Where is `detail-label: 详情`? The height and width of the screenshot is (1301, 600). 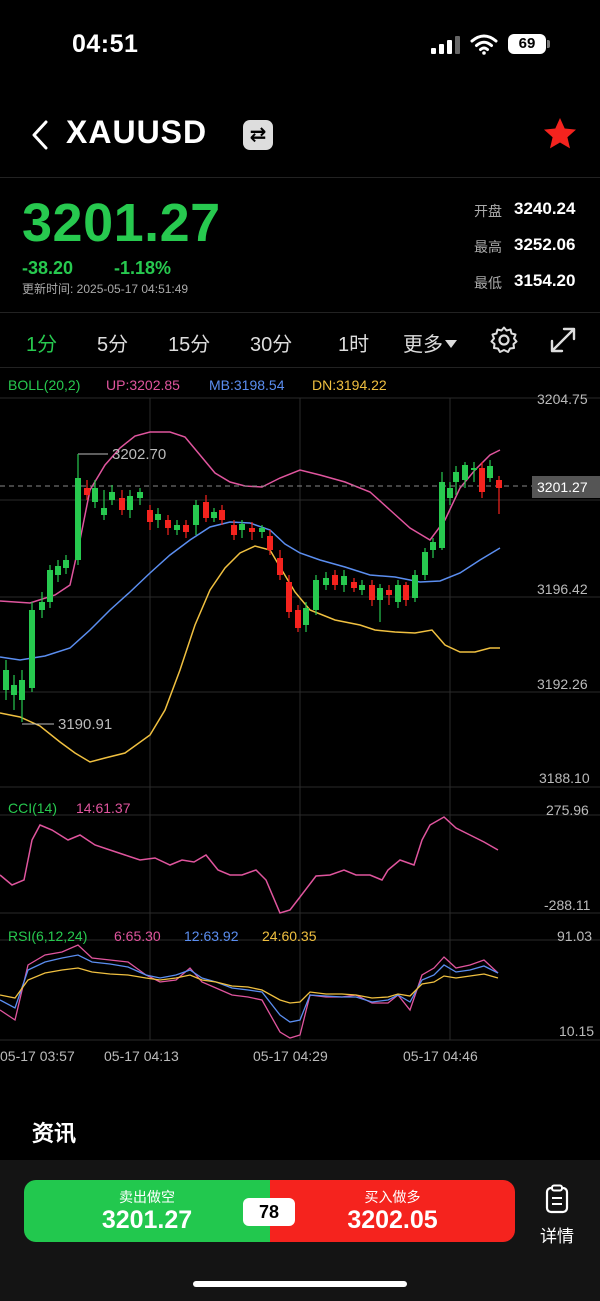 detail-label: 详情 is located at coordinates (557, 1236).